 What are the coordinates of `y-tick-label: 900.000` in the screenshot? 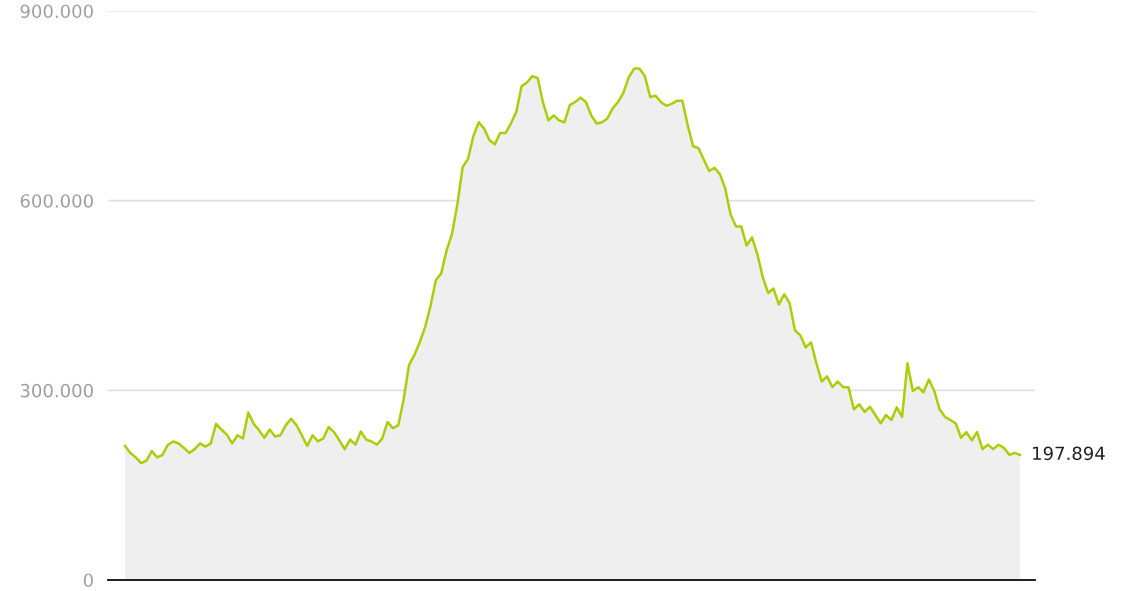 It's located at (56, 11).